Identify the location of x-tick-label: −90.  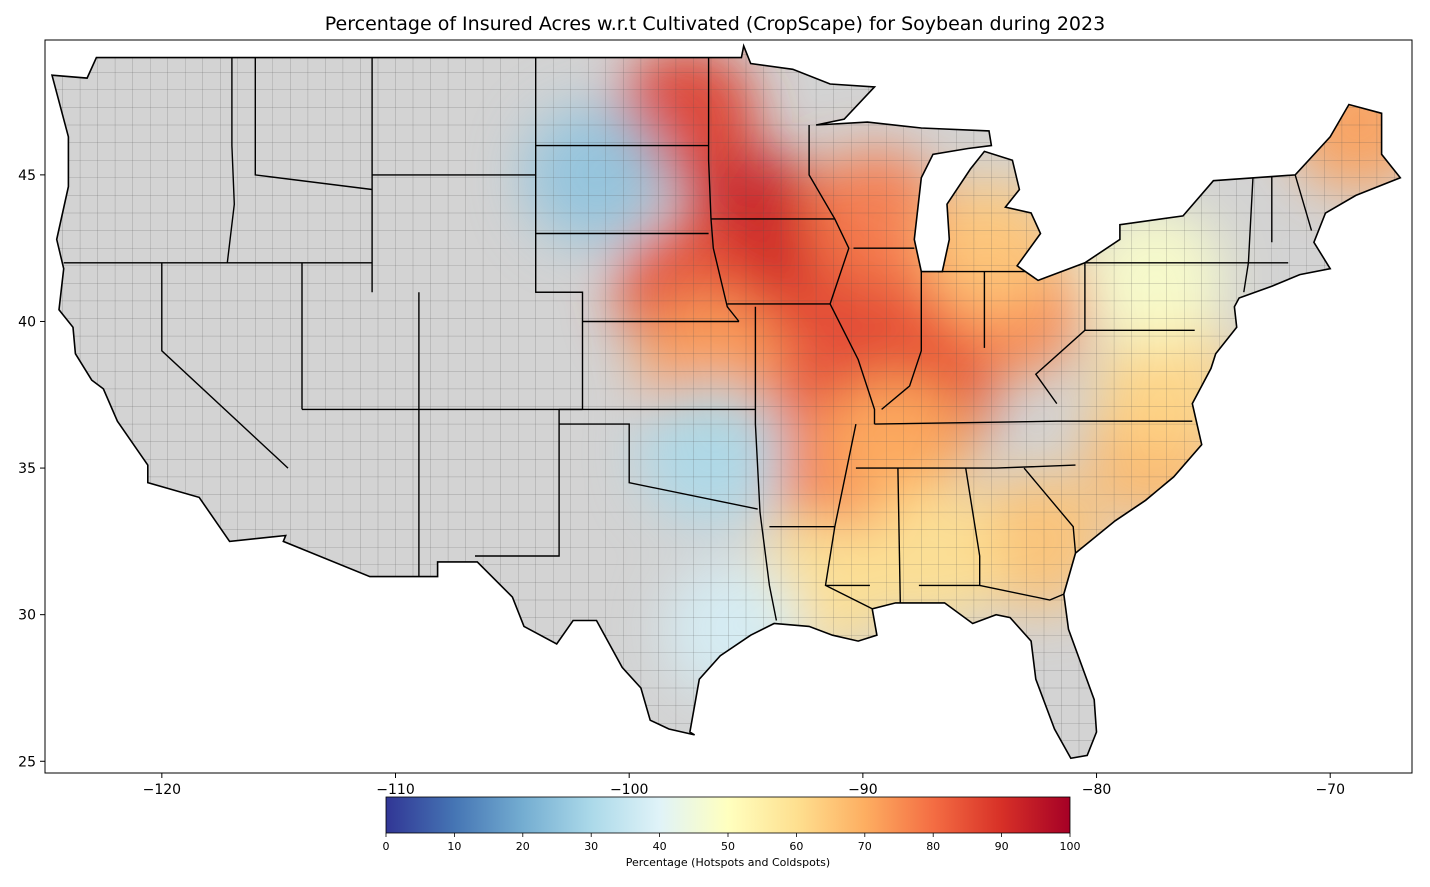
(863, 790).